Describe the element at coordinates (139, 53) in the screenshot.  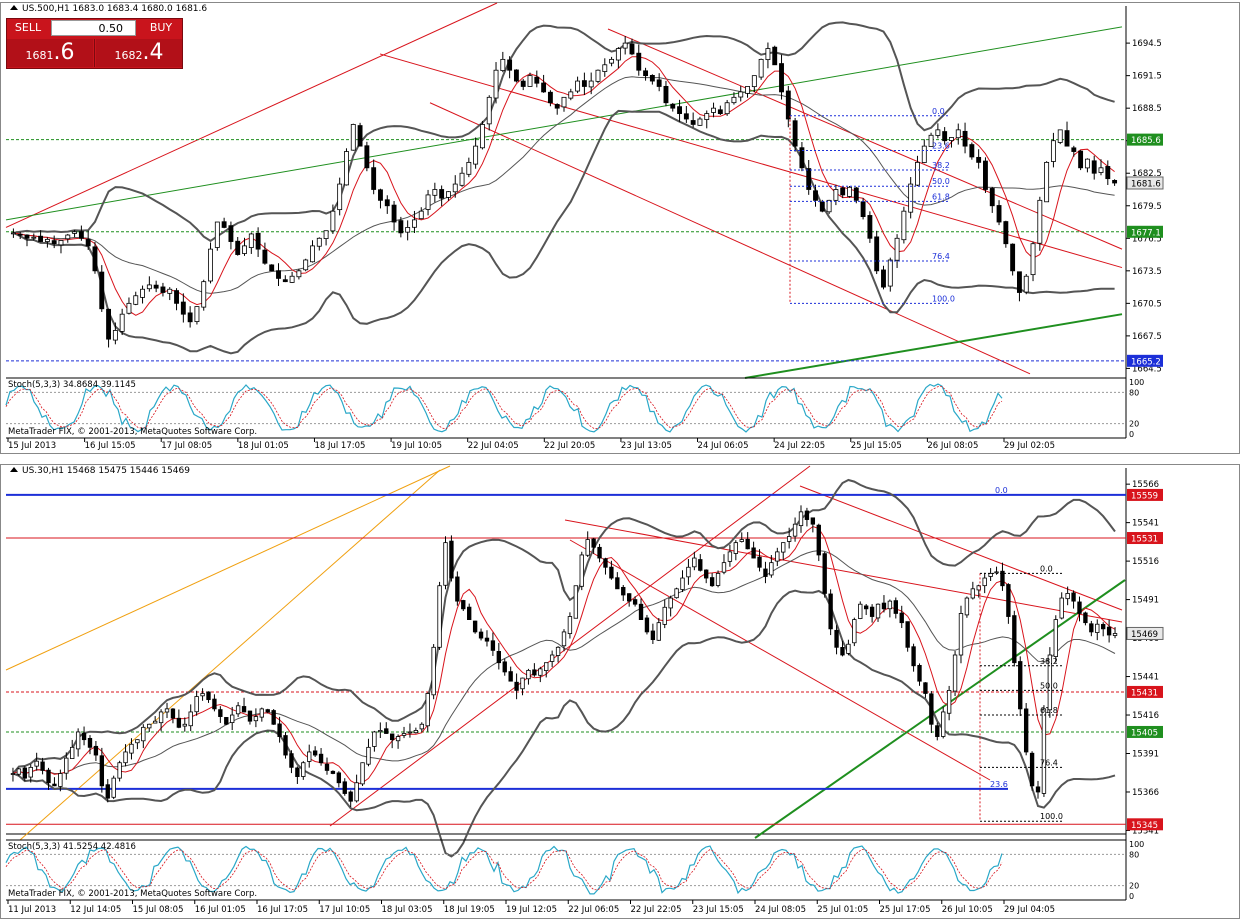
I see `ask-price: 1682.4` at that location.